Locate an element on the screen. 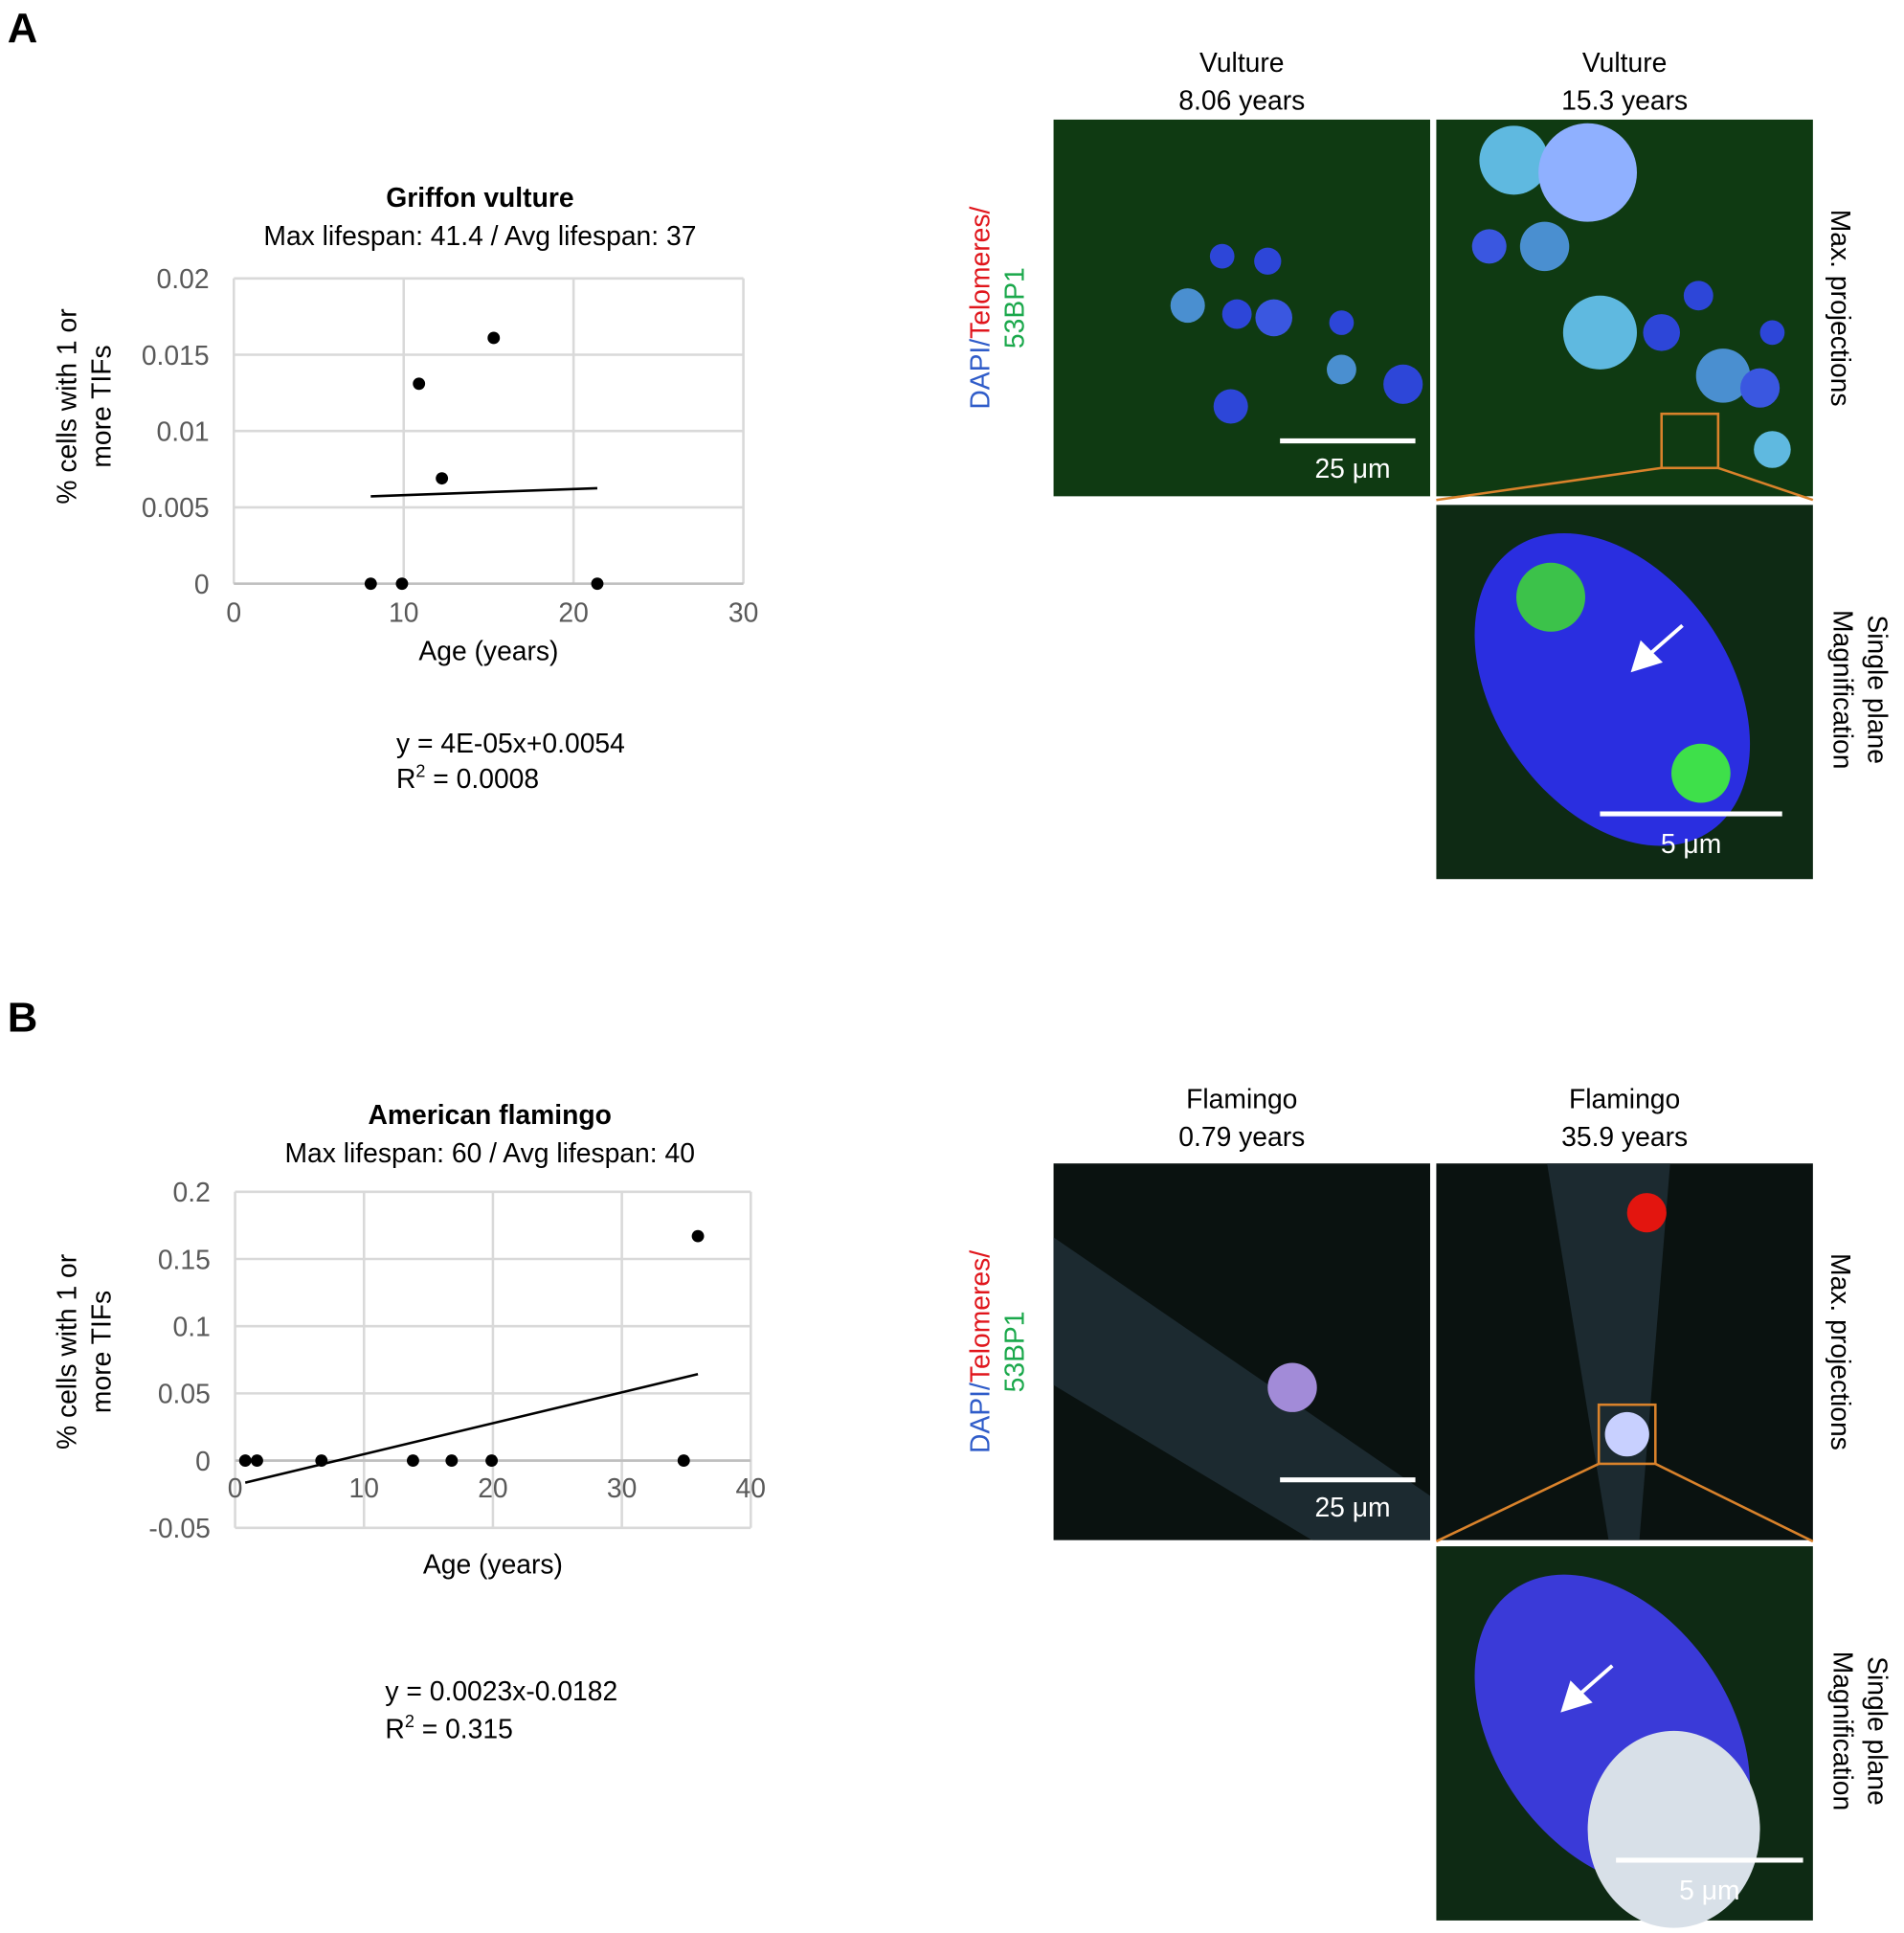  scale-bar-label: 25 μm is located at coordinates (1352, 468).